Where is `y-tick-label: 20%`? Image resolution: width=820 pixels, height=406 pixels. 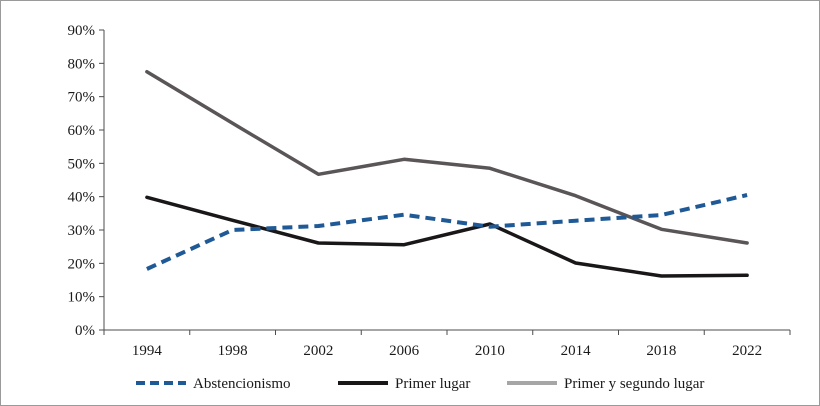 y-tick-label: 20% is located at coordinates (82, 264).